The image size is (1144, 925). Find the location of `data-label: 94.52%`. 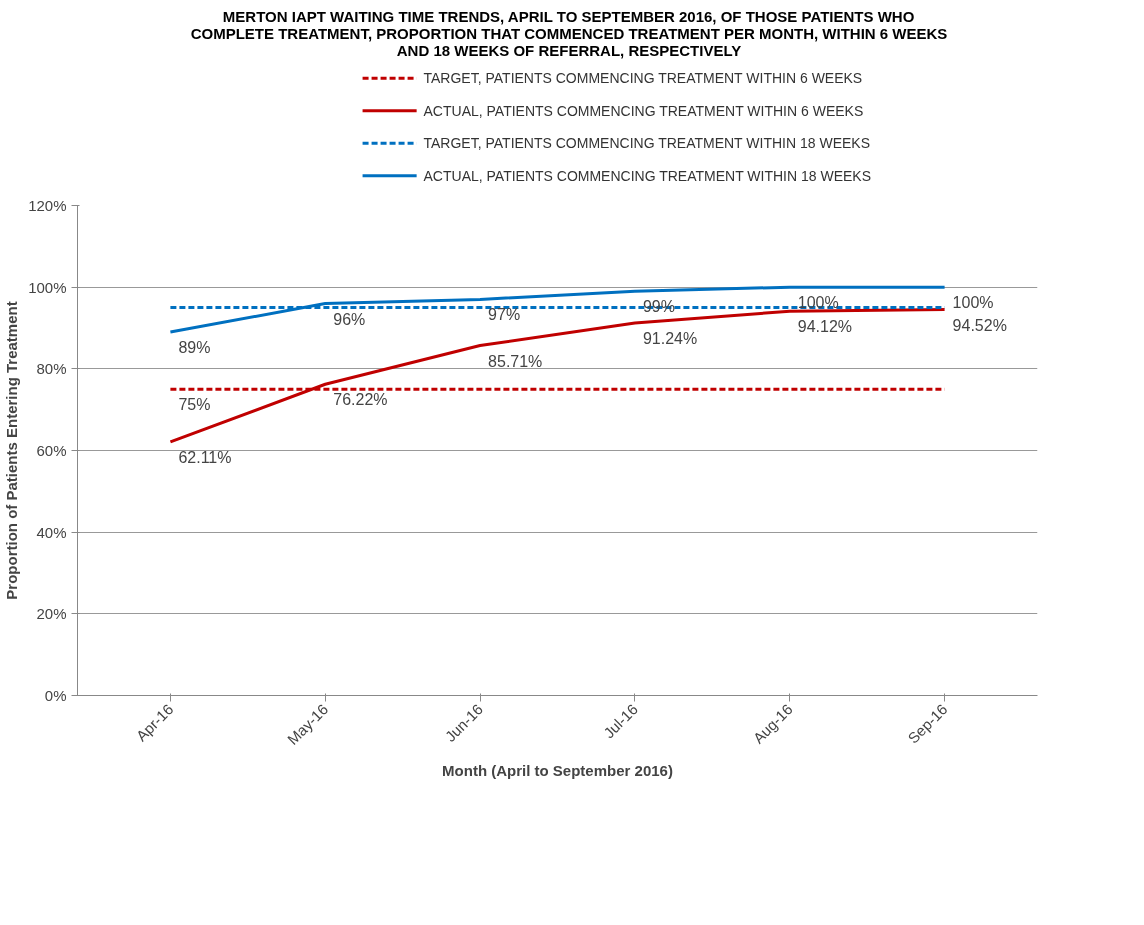

data-label: 94.52% is located at coordinates (979, 325).